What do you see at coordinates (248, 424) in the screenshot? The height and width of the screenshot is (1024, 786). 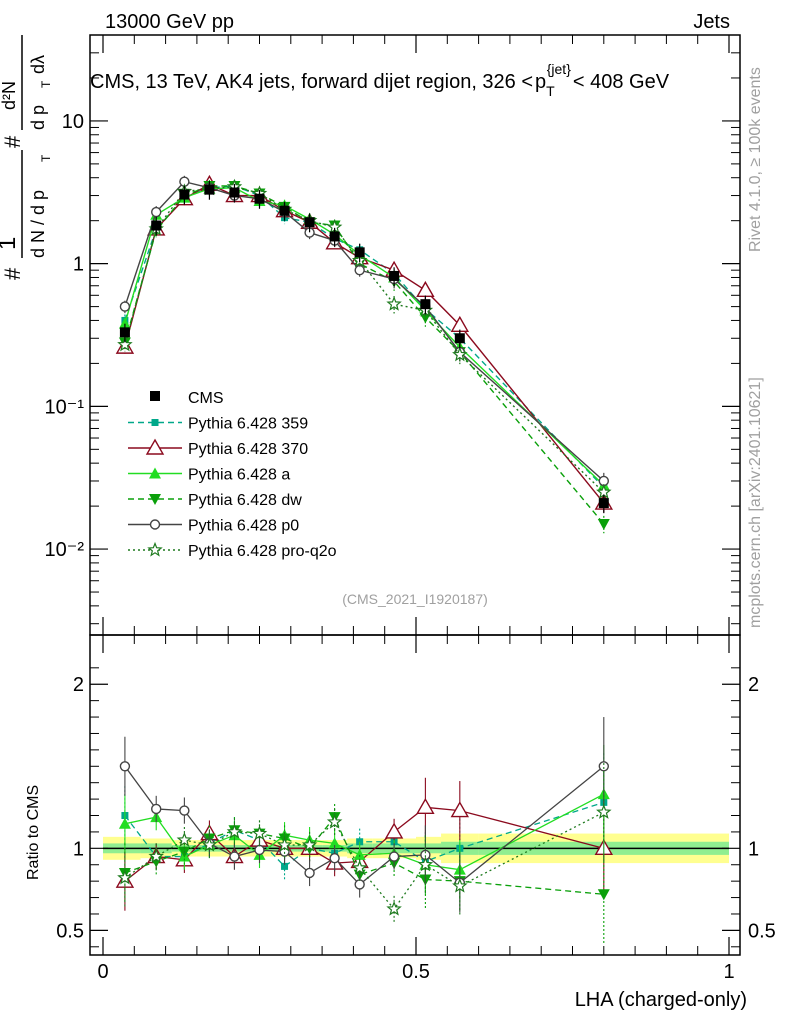 I see `legend-label: Pythia 6.428 359` at bounding box center [248, 424].